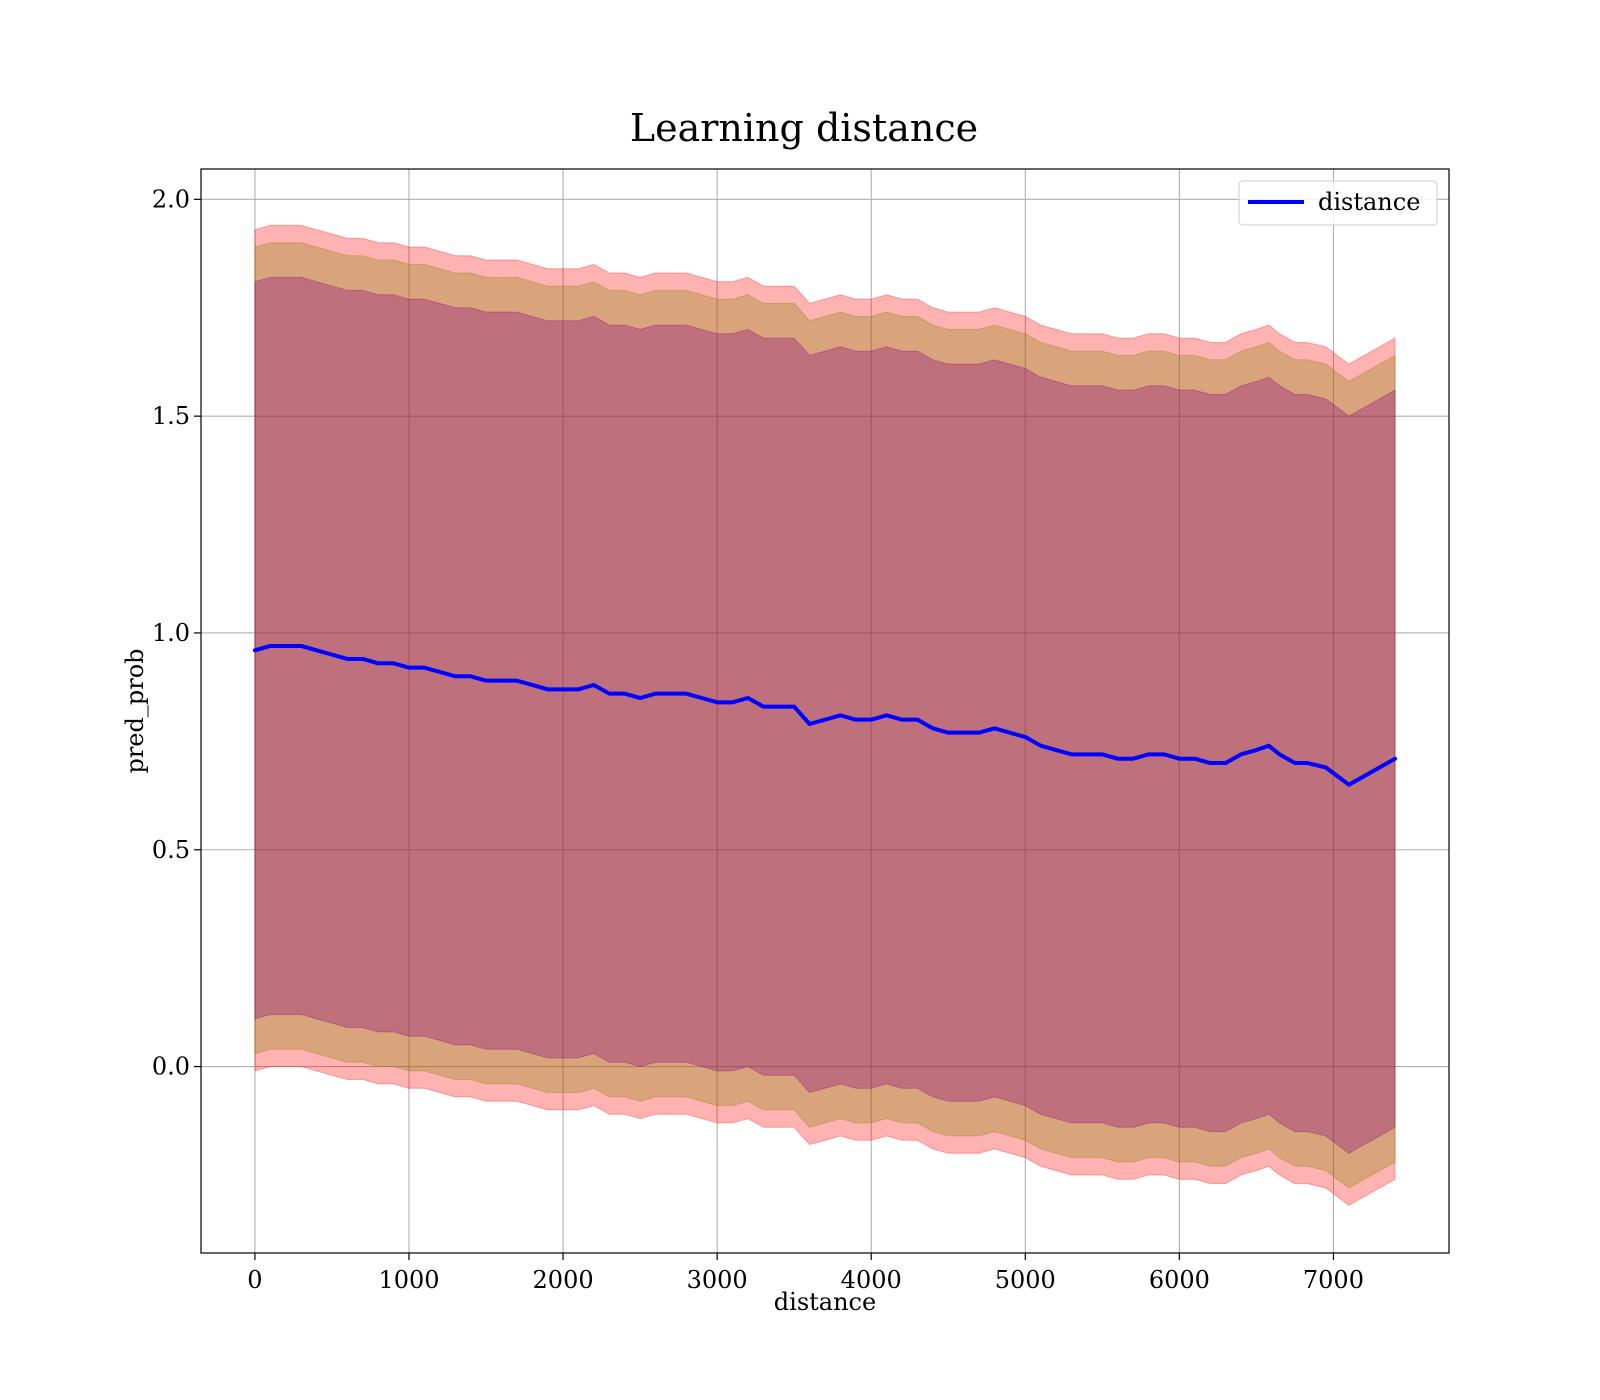  Describe the element at coordinates (171, 199) in the screenshot. I see `y-tick-label: 2.0` at that location.